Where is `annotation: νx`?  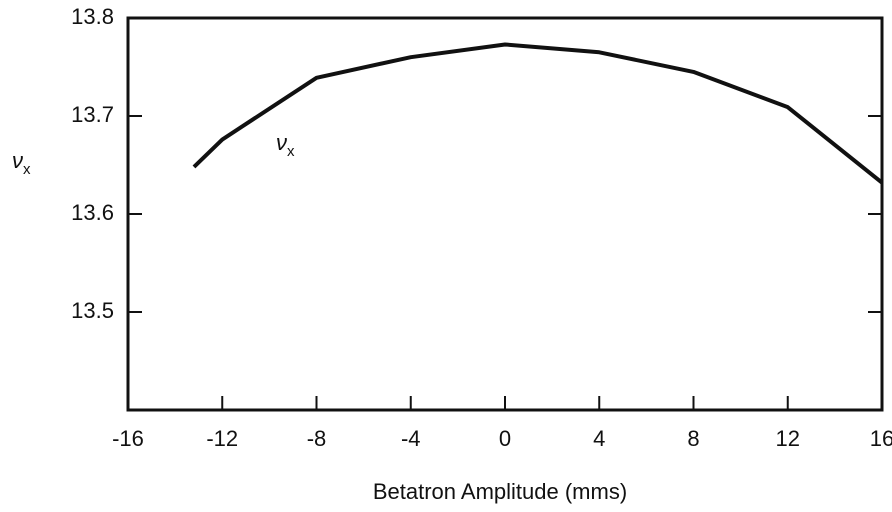
annotation: νx is located at coordinates (285, 145).